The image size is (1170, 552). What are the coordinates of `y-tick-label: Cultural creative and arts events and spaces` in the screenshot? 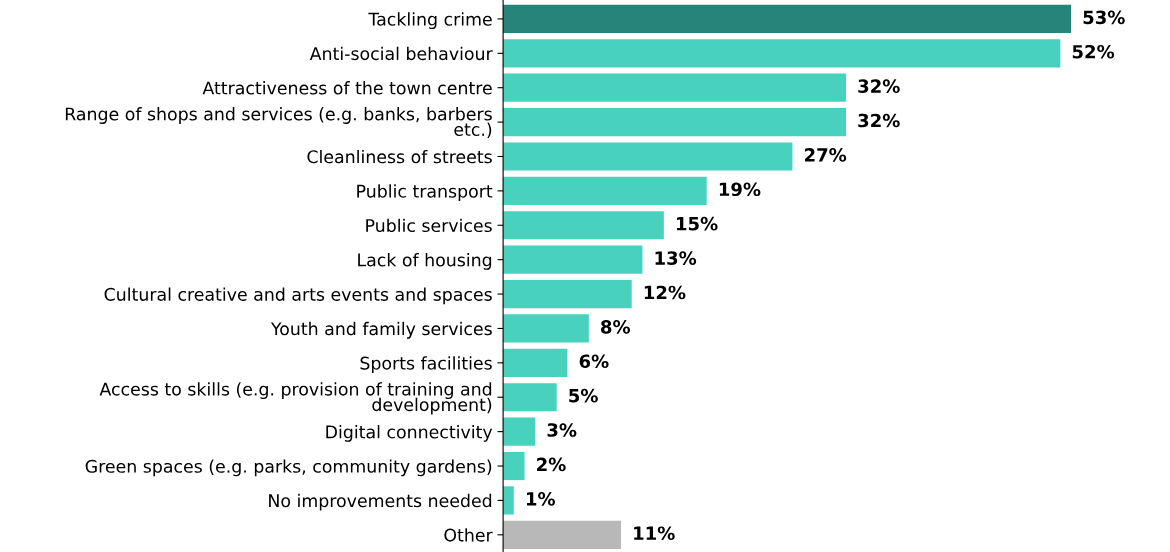 It's located at (298, 296).